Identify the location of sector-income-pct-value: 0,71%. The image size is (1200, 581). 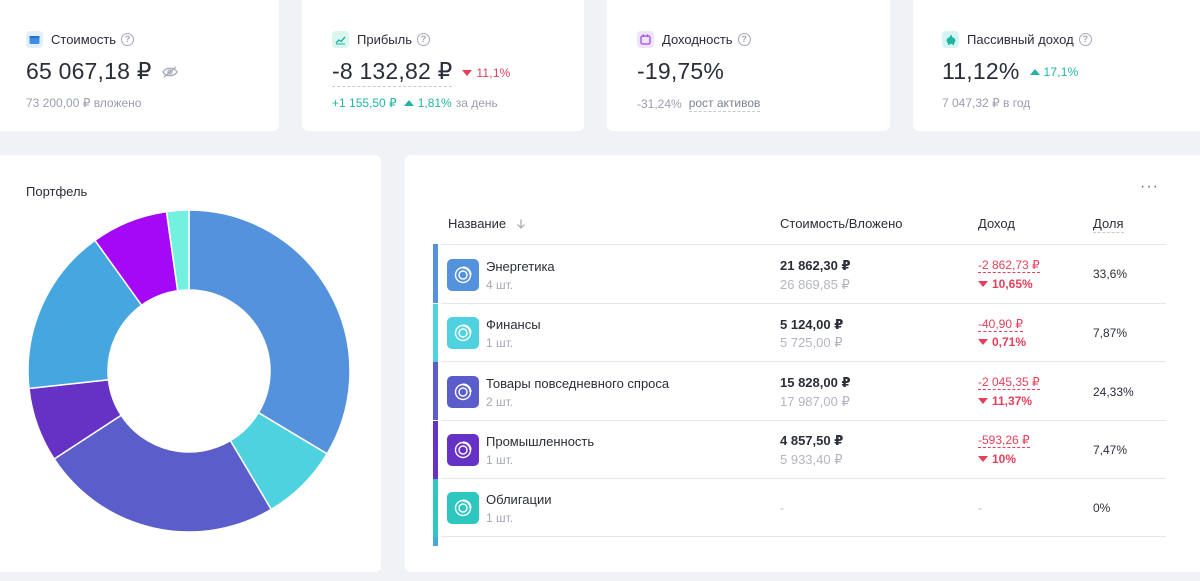
(1009, 342).